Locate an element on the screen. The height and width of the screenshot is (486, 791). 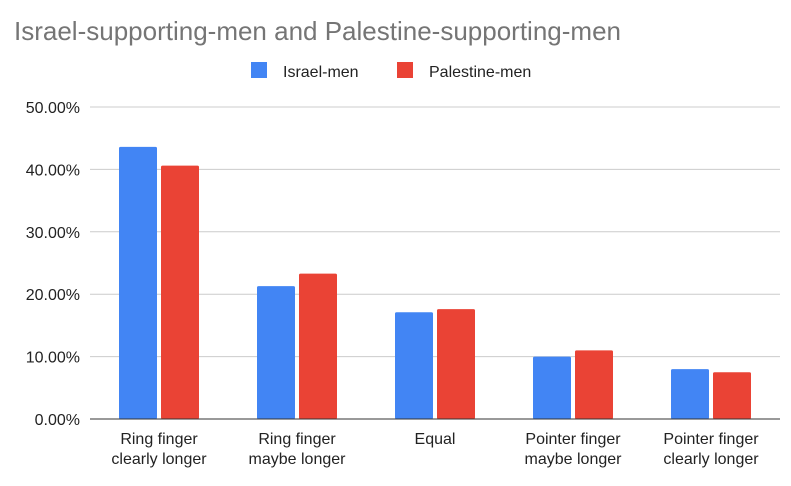
y-tick-label: 50.00% is located at coordinates (53, 108).